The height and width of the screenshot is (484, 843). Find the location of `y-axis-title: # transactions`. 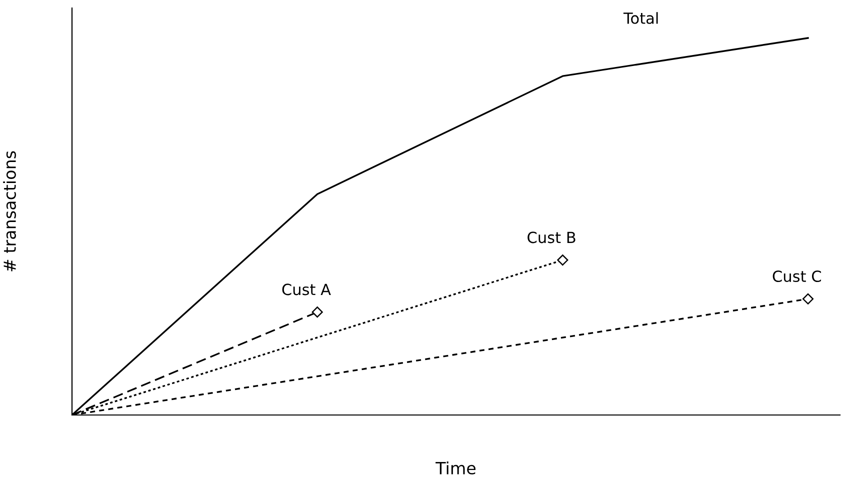

y-axis-title: # transactions is located at coordinates (9, 211).